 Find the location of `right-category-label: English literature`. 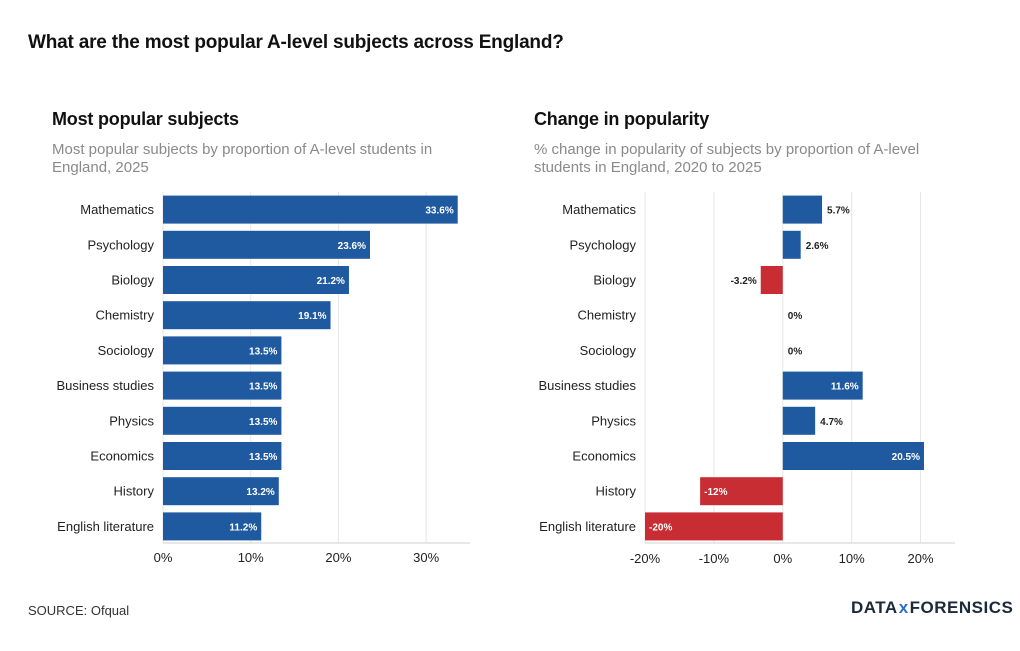

right-category-label: English literature is located at coordinates (587, 526).